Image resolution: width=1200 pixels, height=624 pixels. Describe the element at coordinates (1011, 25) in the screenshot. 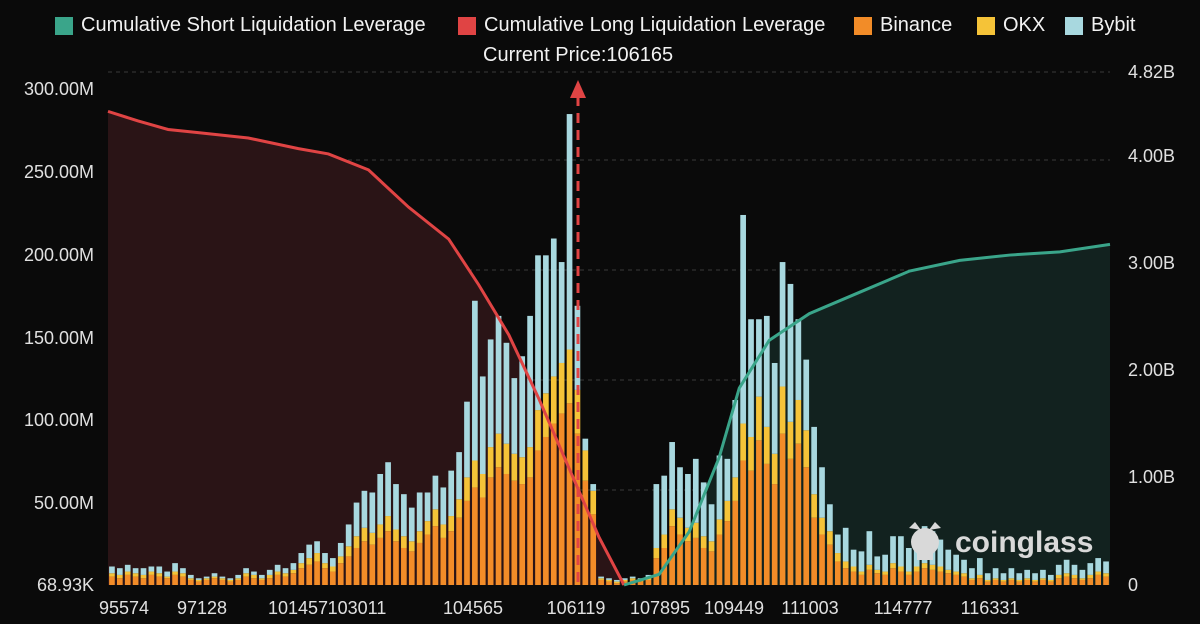

I see `legend-item-okx: OKX` at that location.